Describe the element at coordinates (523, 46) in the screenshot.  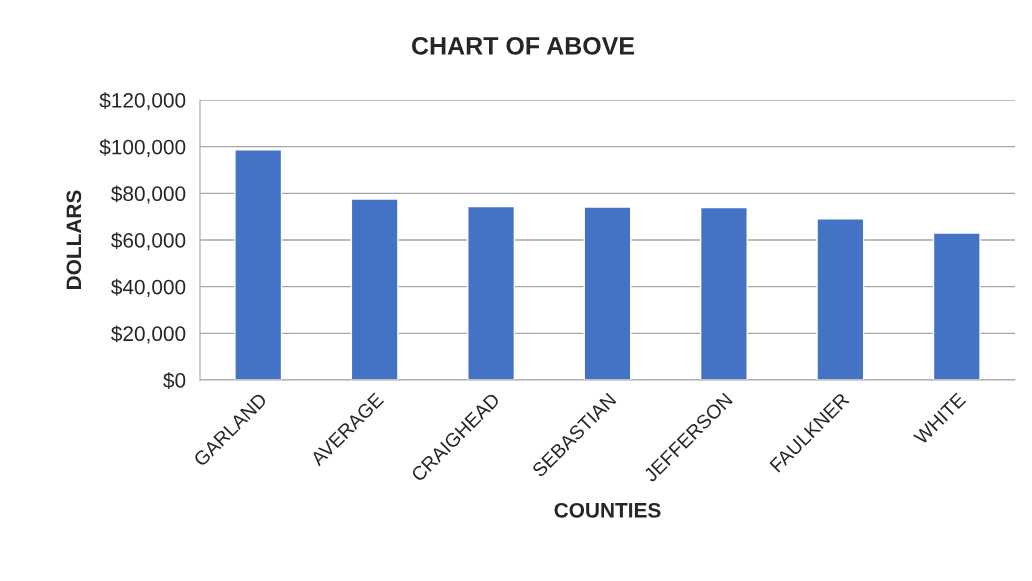
I see `chart-title: CHART OF ABOVE` at that location.